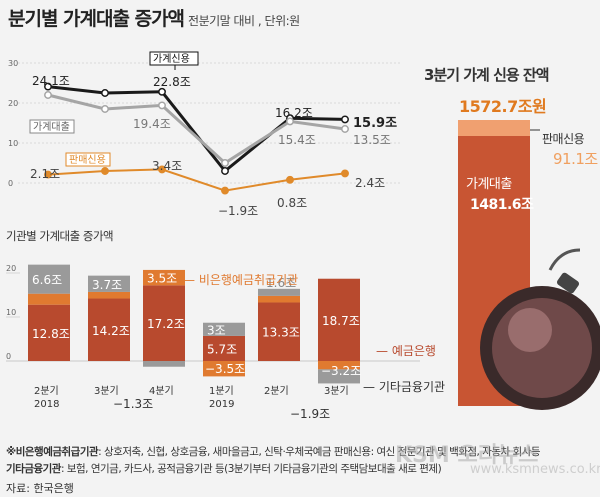  What do you see at coordinates (111, 331) in the screenshot?
I see `bar-label: 14.2조` at bounding box center [111, 331].